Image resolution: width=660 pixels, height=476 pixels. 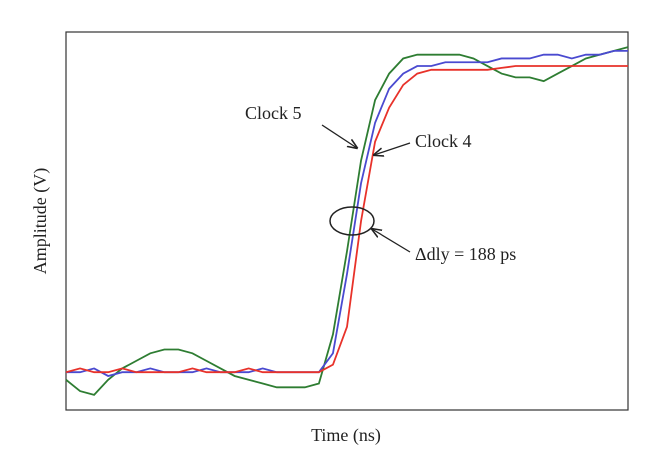 I want to click on annotation: Clock 5, so click(x=273, y=113).